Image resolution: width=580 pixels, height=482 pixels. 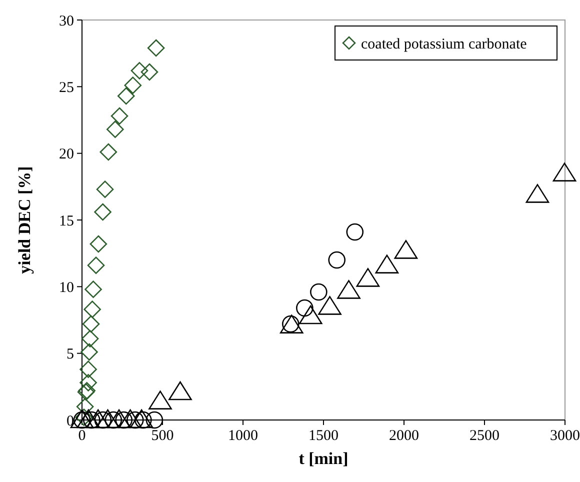 I want to click on y-tick-label: 25, so click(x=66, y=88).